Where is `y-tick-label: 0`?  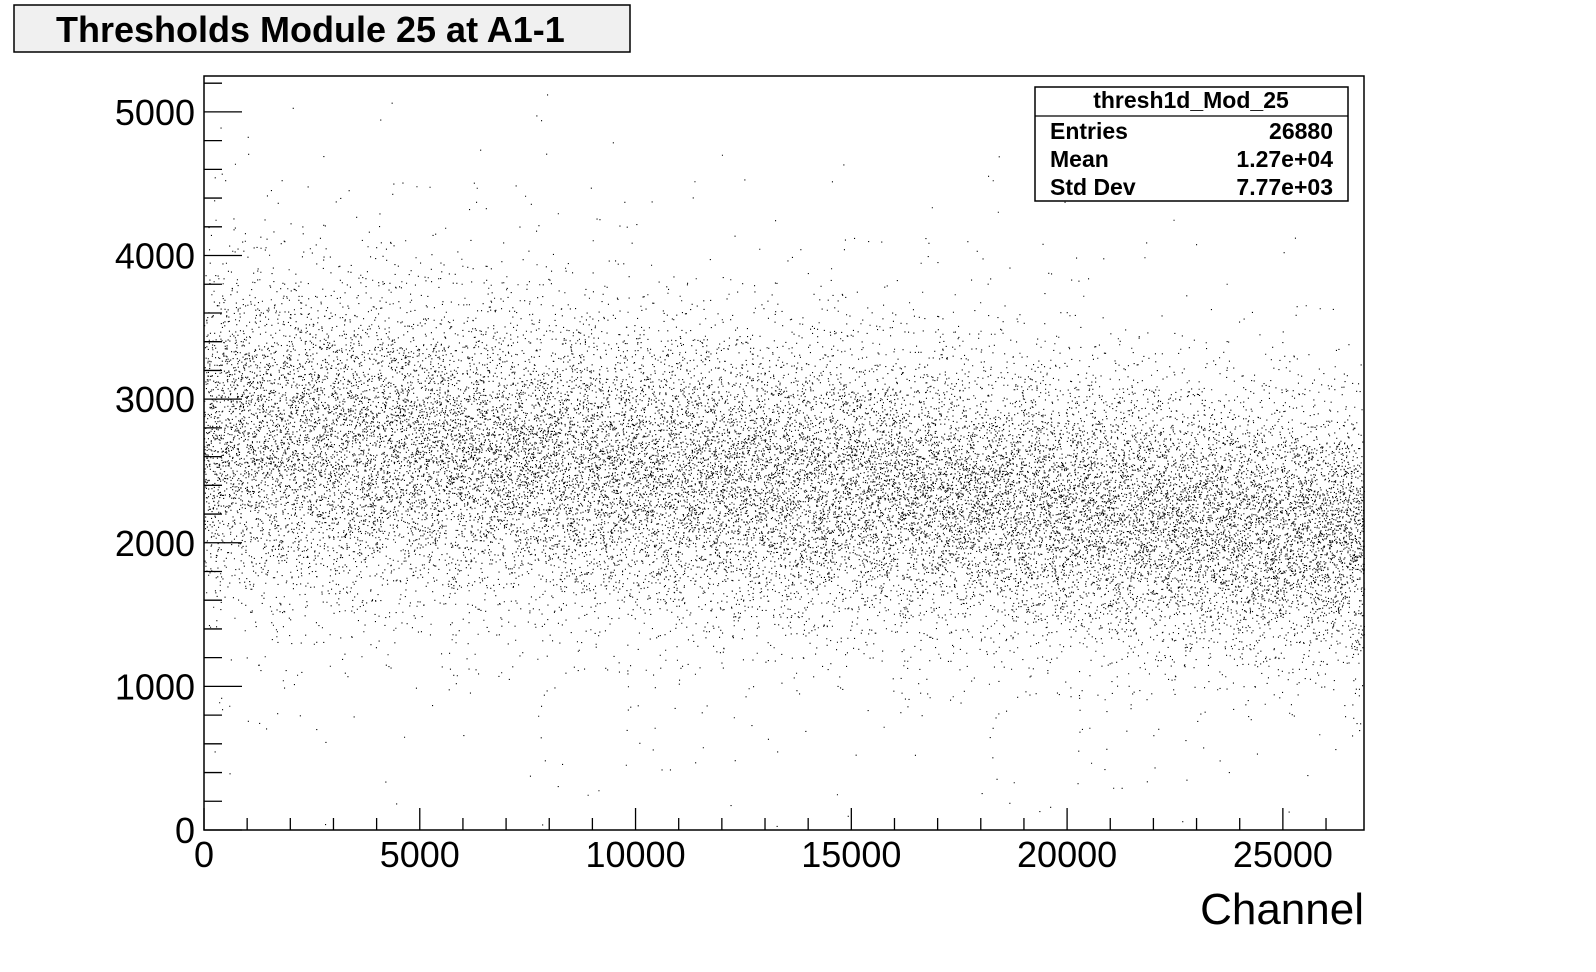 y-tick-label: 0 is located at coordinates (185, 830).